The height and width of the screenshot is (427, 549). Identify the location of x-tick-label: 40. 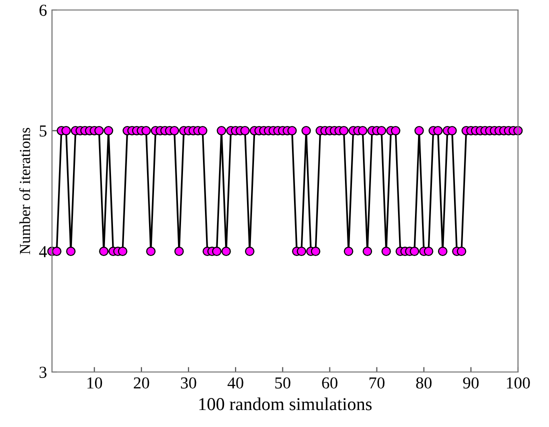
(236, 383).